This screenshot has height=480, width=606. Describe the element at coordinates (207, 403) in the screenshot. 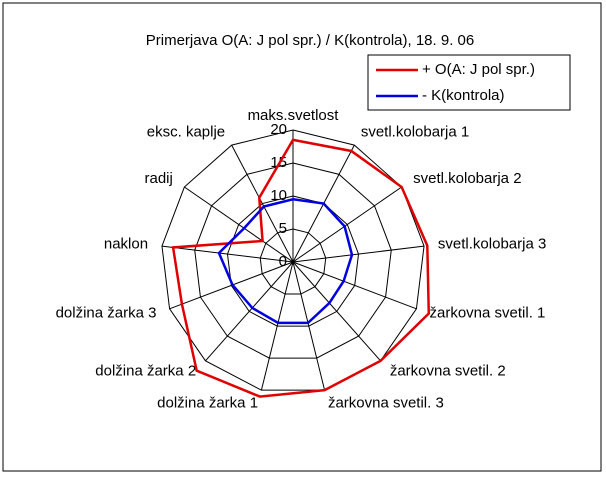

I see `category-label: dolžina žarka 1` at that location.